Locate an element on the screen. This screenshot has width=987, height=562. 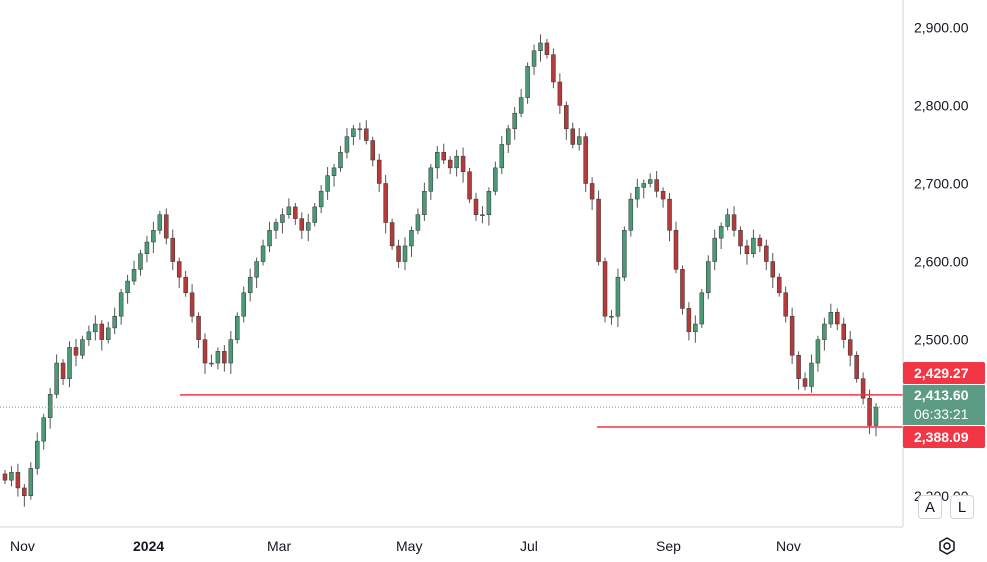
time-tick-label: 2024 is located at coordinates (148, 546).